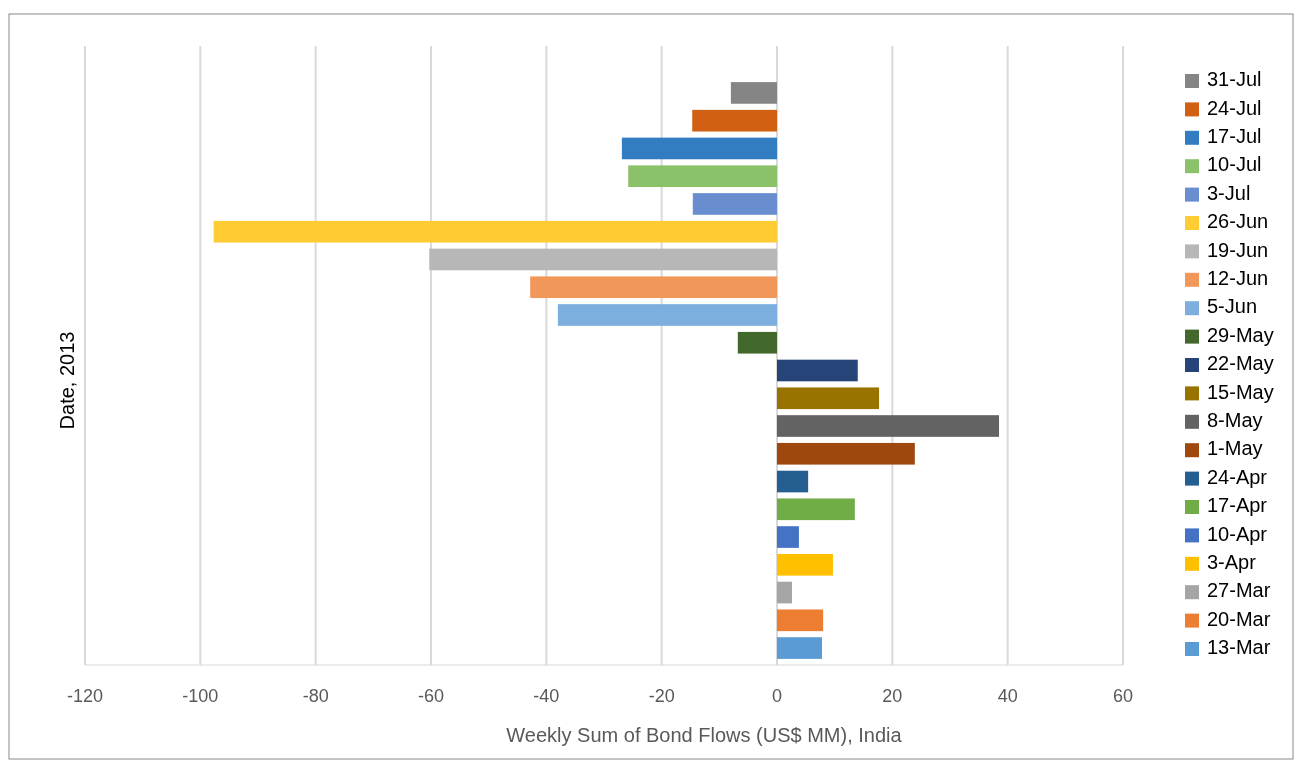 This screenshot has width=1302, height=768. I want to click on x-tick-label: -120, so click(85, 696).